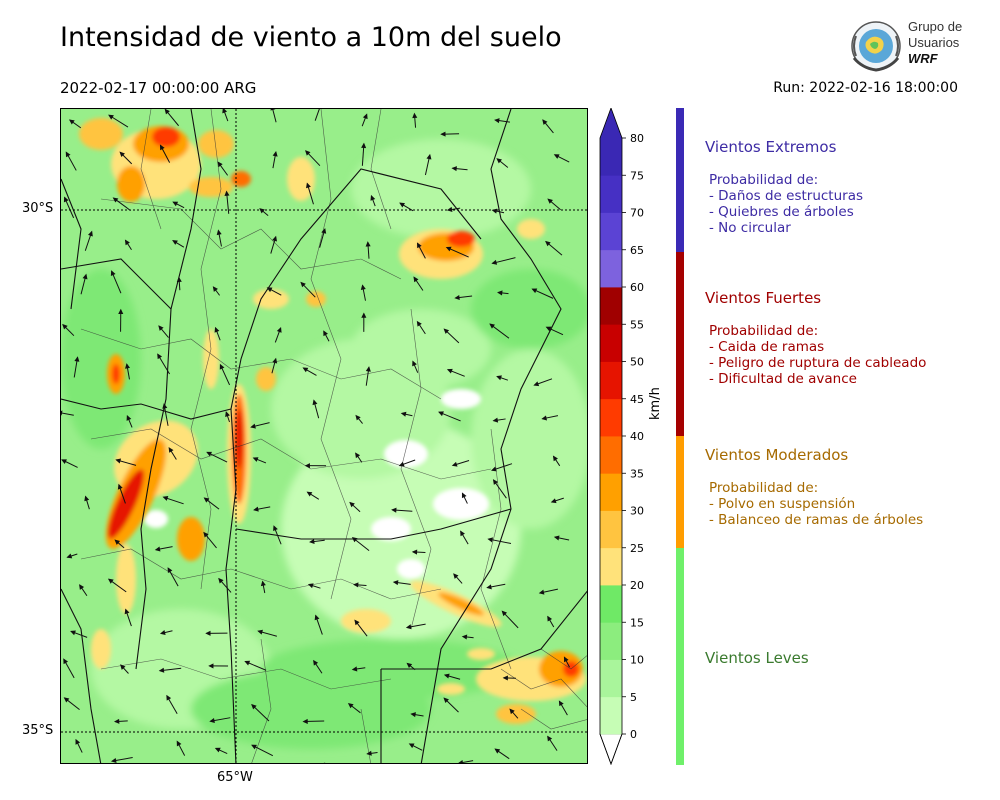 This screenshot has width=1000, height=800. I want to click on colorbar-svg: 0 5 10 15 20 25 30 35 40 45 50 55 60 65 70 75 80, so click(621, 436).